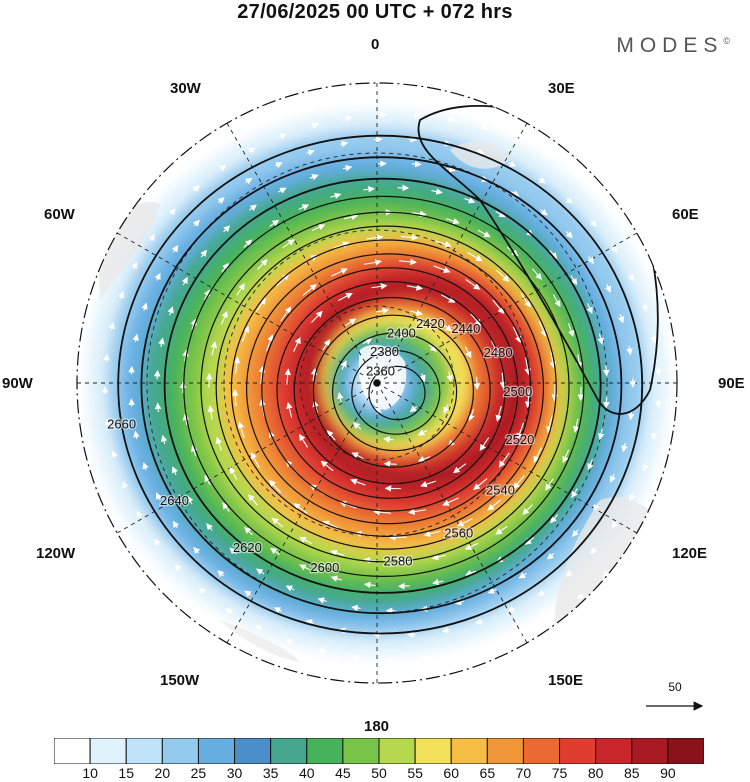 The height and width of the screenshot is (782, 750). I want to click on contour-label: 2560, so click(458, 533).